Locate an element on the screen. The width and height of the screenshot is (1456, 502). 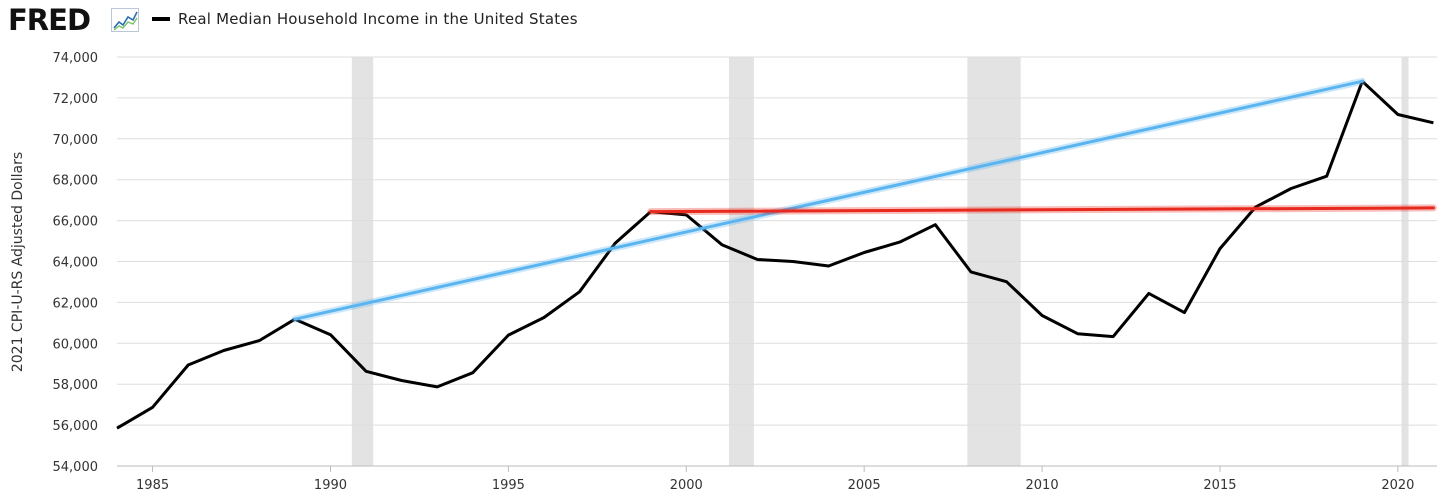
y-tick-label: 64,000 is located at coordinates (76, 263).